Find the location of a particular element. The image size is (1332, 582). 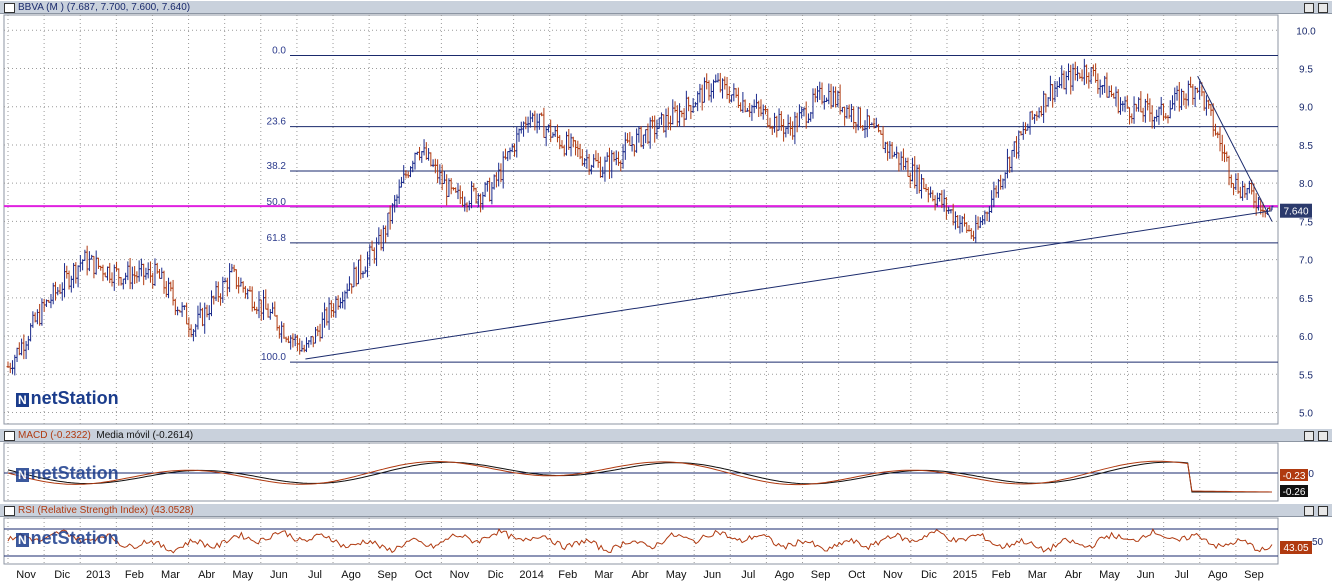

rsi-badge-label: 43.05 is located at coordinates (1295, 548).